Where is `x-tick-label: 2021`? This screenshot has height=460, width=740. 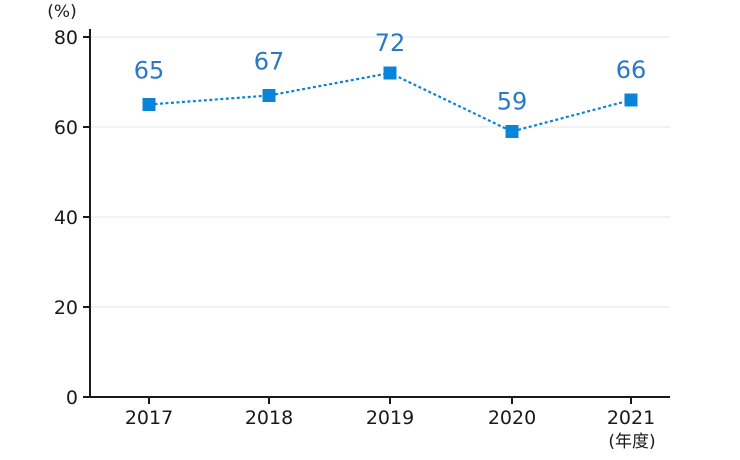 x-tick-label: 2021 is located at coordinates (631, 418).